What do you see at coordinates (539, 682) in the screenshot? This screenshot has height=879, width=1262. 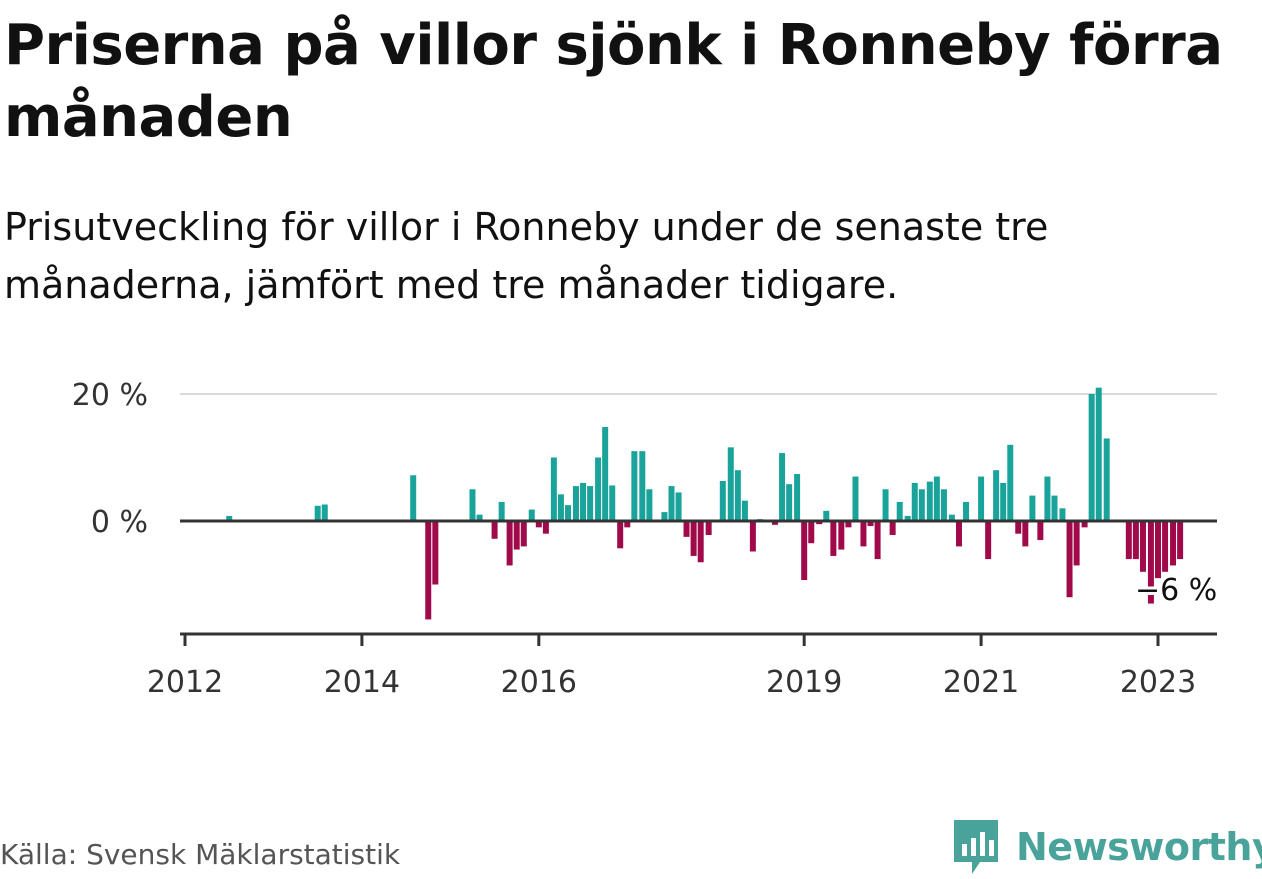 I see `x-tick-label: 2016` at bounding box center [539, 682].